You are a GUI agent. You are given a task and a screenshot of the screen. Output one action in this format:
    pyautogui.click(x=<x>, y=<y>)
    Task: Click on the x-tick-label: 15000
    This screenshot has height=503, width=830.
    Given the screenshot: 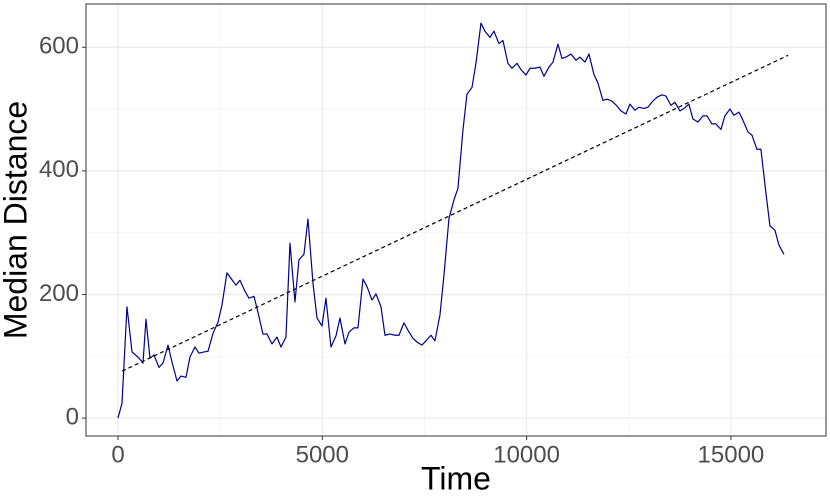 What is the action you would take?
    pyautogui.click(x=731, y=454)
    